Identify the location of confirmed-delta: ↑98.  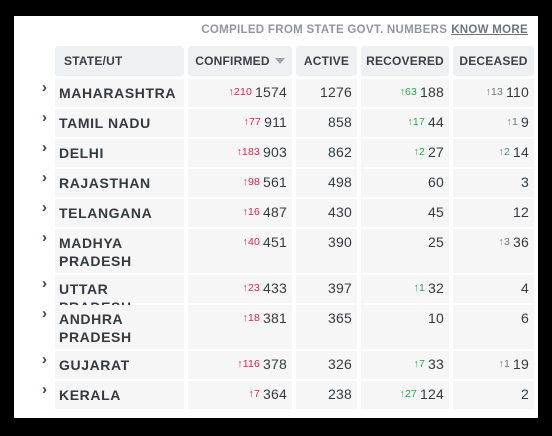
(251, 182).